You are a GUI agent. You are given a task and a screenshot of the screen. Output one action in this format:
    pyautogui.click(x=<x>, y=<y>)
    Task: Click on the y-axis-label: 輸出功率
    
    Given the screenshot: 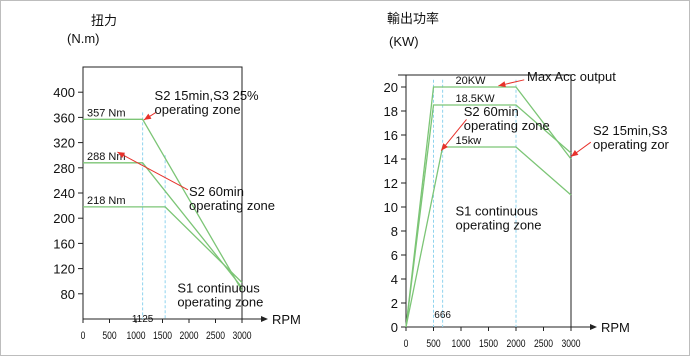 What is the action you would take?
    pyautogui.click(x=413, y=18)
    